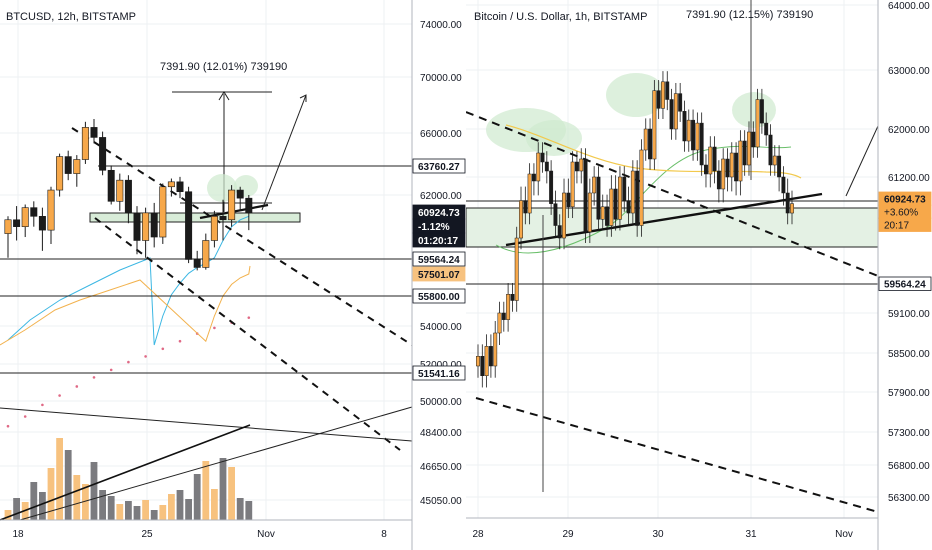 Image resolution: width=932 pixels, height=550 pixels. Describe the element at coordinates (125, 305) in the screenshot. I see `ma-line` at that location.